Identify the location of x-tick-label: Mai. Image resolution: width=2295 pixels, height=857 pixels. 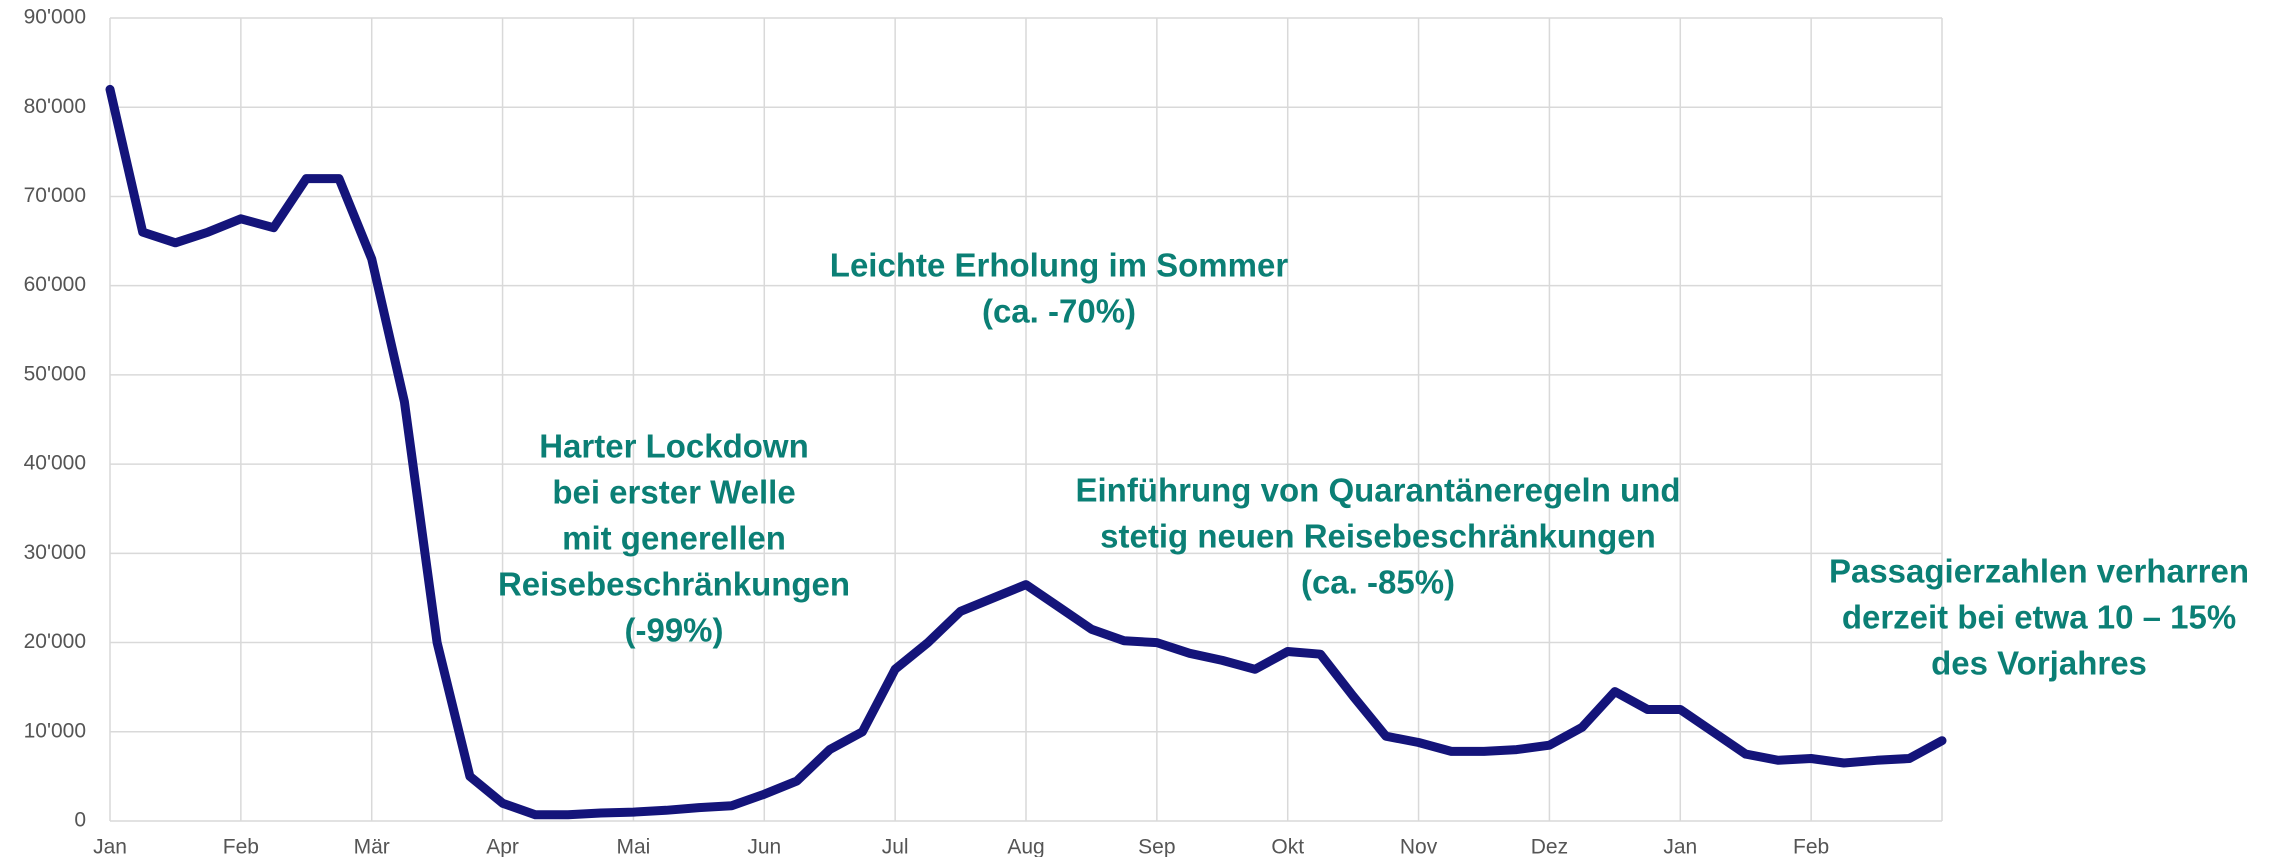
(634, 846).